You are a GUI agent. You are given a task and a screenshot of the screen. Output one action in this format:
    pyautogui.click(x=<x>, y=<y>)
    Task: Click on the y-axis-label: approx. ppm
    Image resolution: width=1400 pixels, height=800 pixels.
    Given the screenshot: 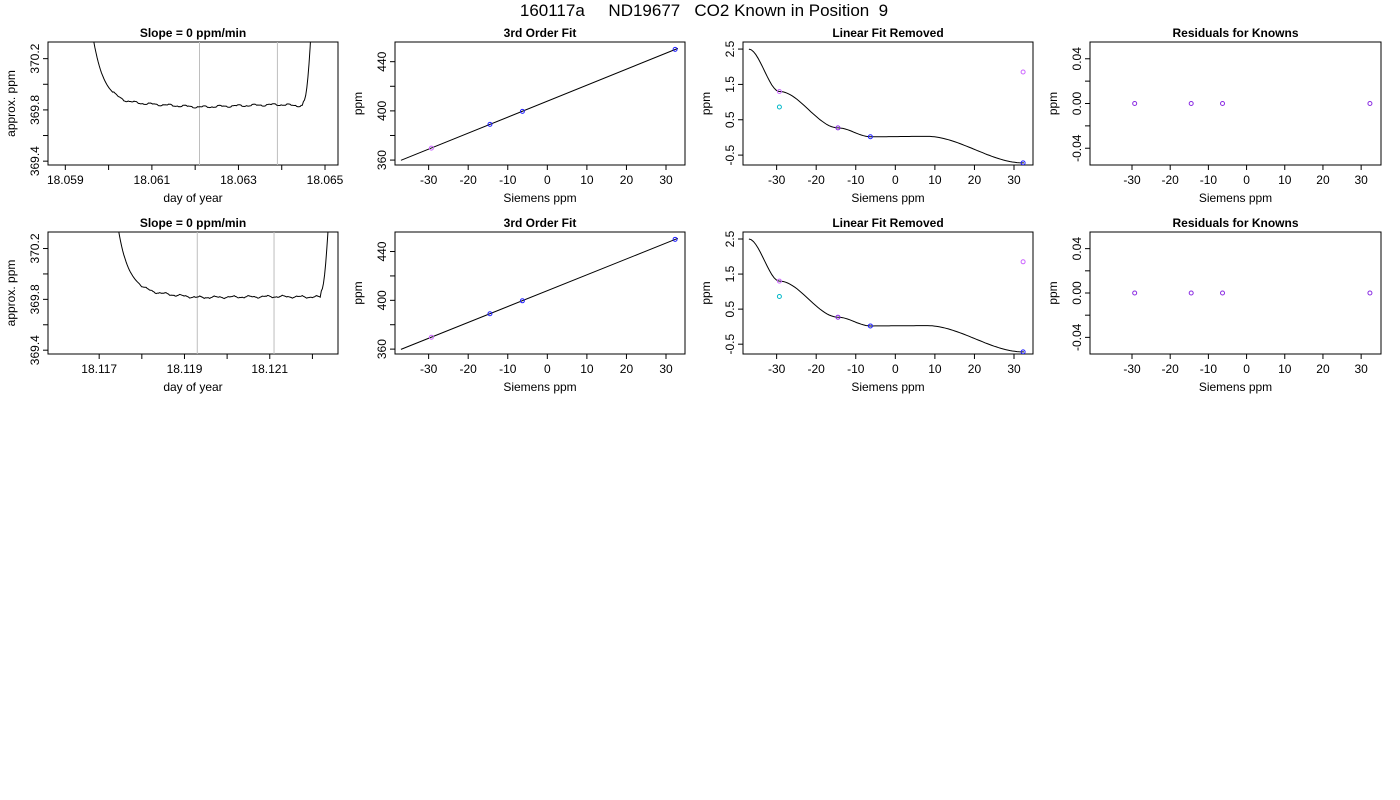 What is the action you would take?
    pyautogui.click(x=11, y=103)
    